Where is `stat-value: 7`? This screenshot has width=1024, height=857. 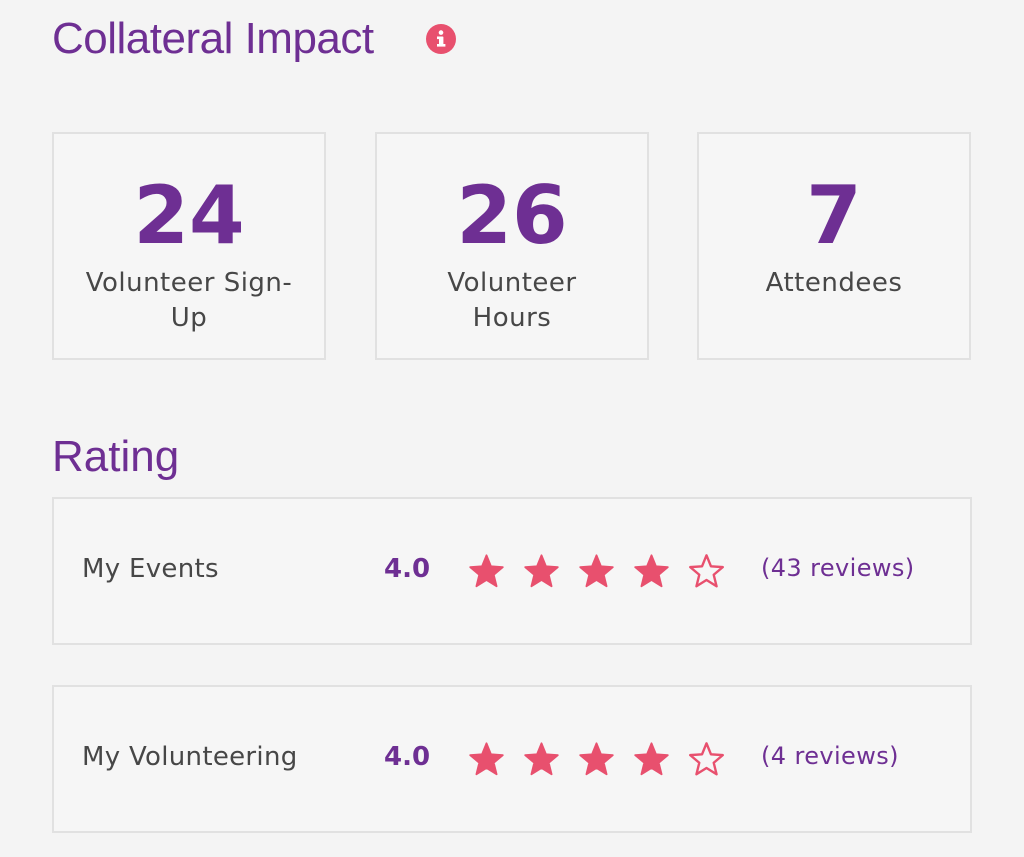 stat-value: 7 is located at coordinates (834, 215).